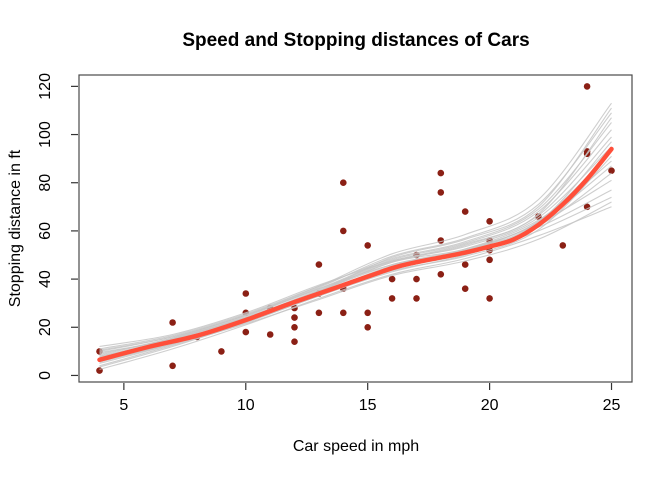  I want to click on x-tick-label: 20, so click(490, 405).